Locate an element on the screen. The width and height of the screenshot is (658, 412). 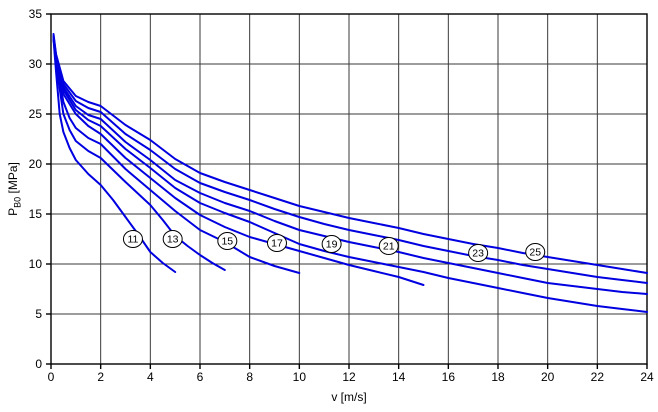
y-axis-title-unit: [MPa] is located at coordinates (13, 179).